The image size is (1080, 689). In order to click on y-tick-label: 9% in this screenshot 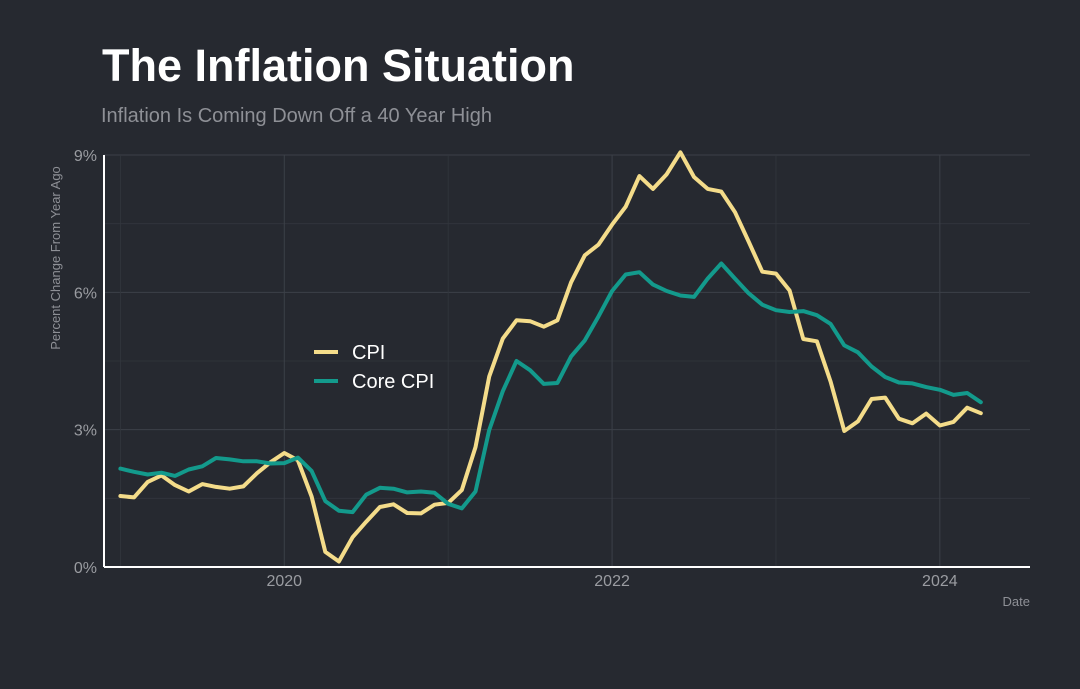, I will do `click(85, 156)`.